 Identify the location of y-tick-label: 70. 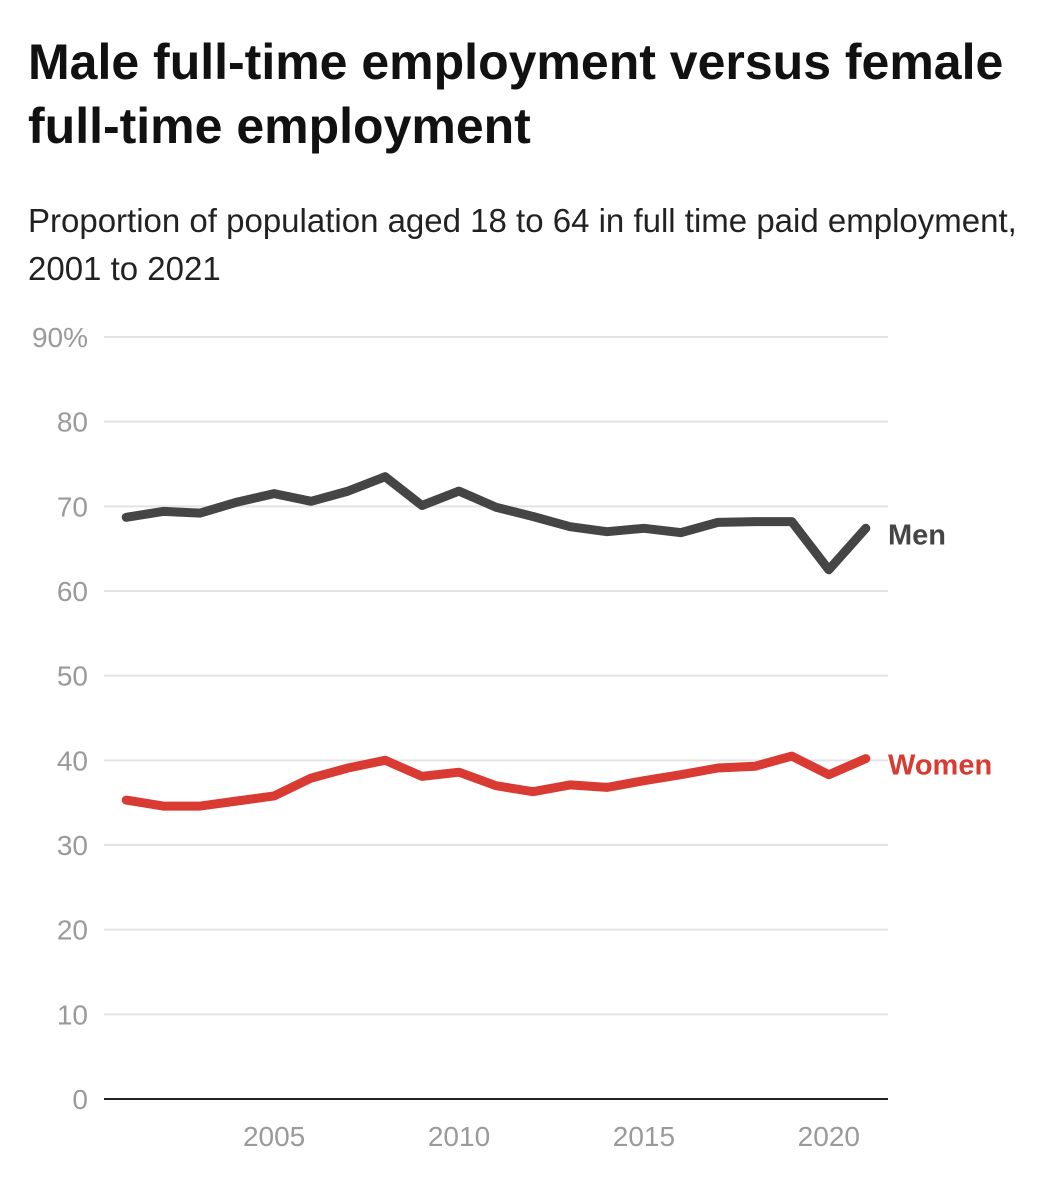
(72, 506).